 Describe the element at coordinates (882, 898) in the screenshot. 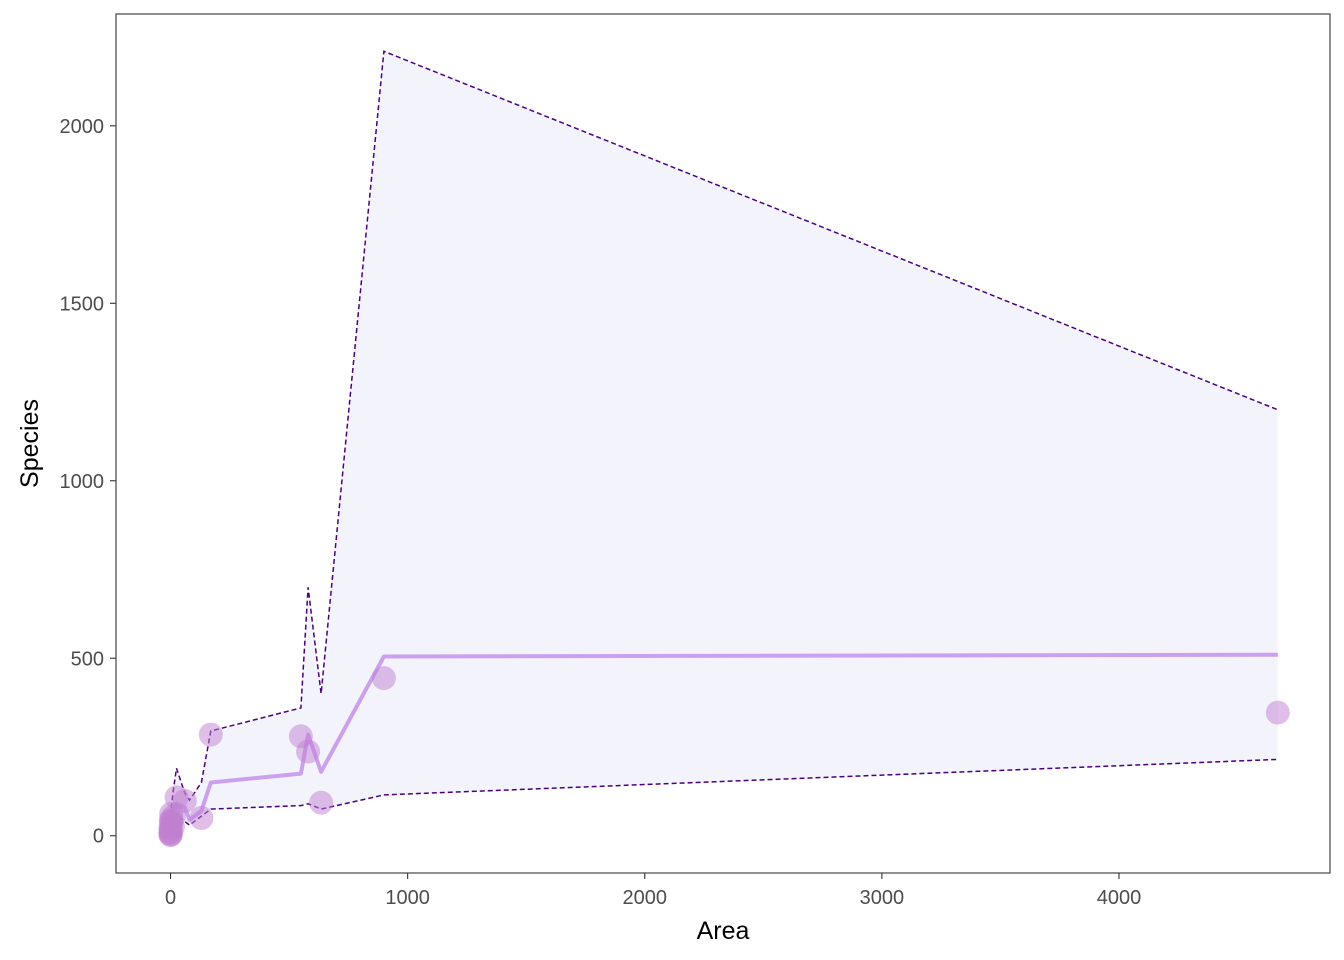

I see `x-tick-label: 3000` at that location.